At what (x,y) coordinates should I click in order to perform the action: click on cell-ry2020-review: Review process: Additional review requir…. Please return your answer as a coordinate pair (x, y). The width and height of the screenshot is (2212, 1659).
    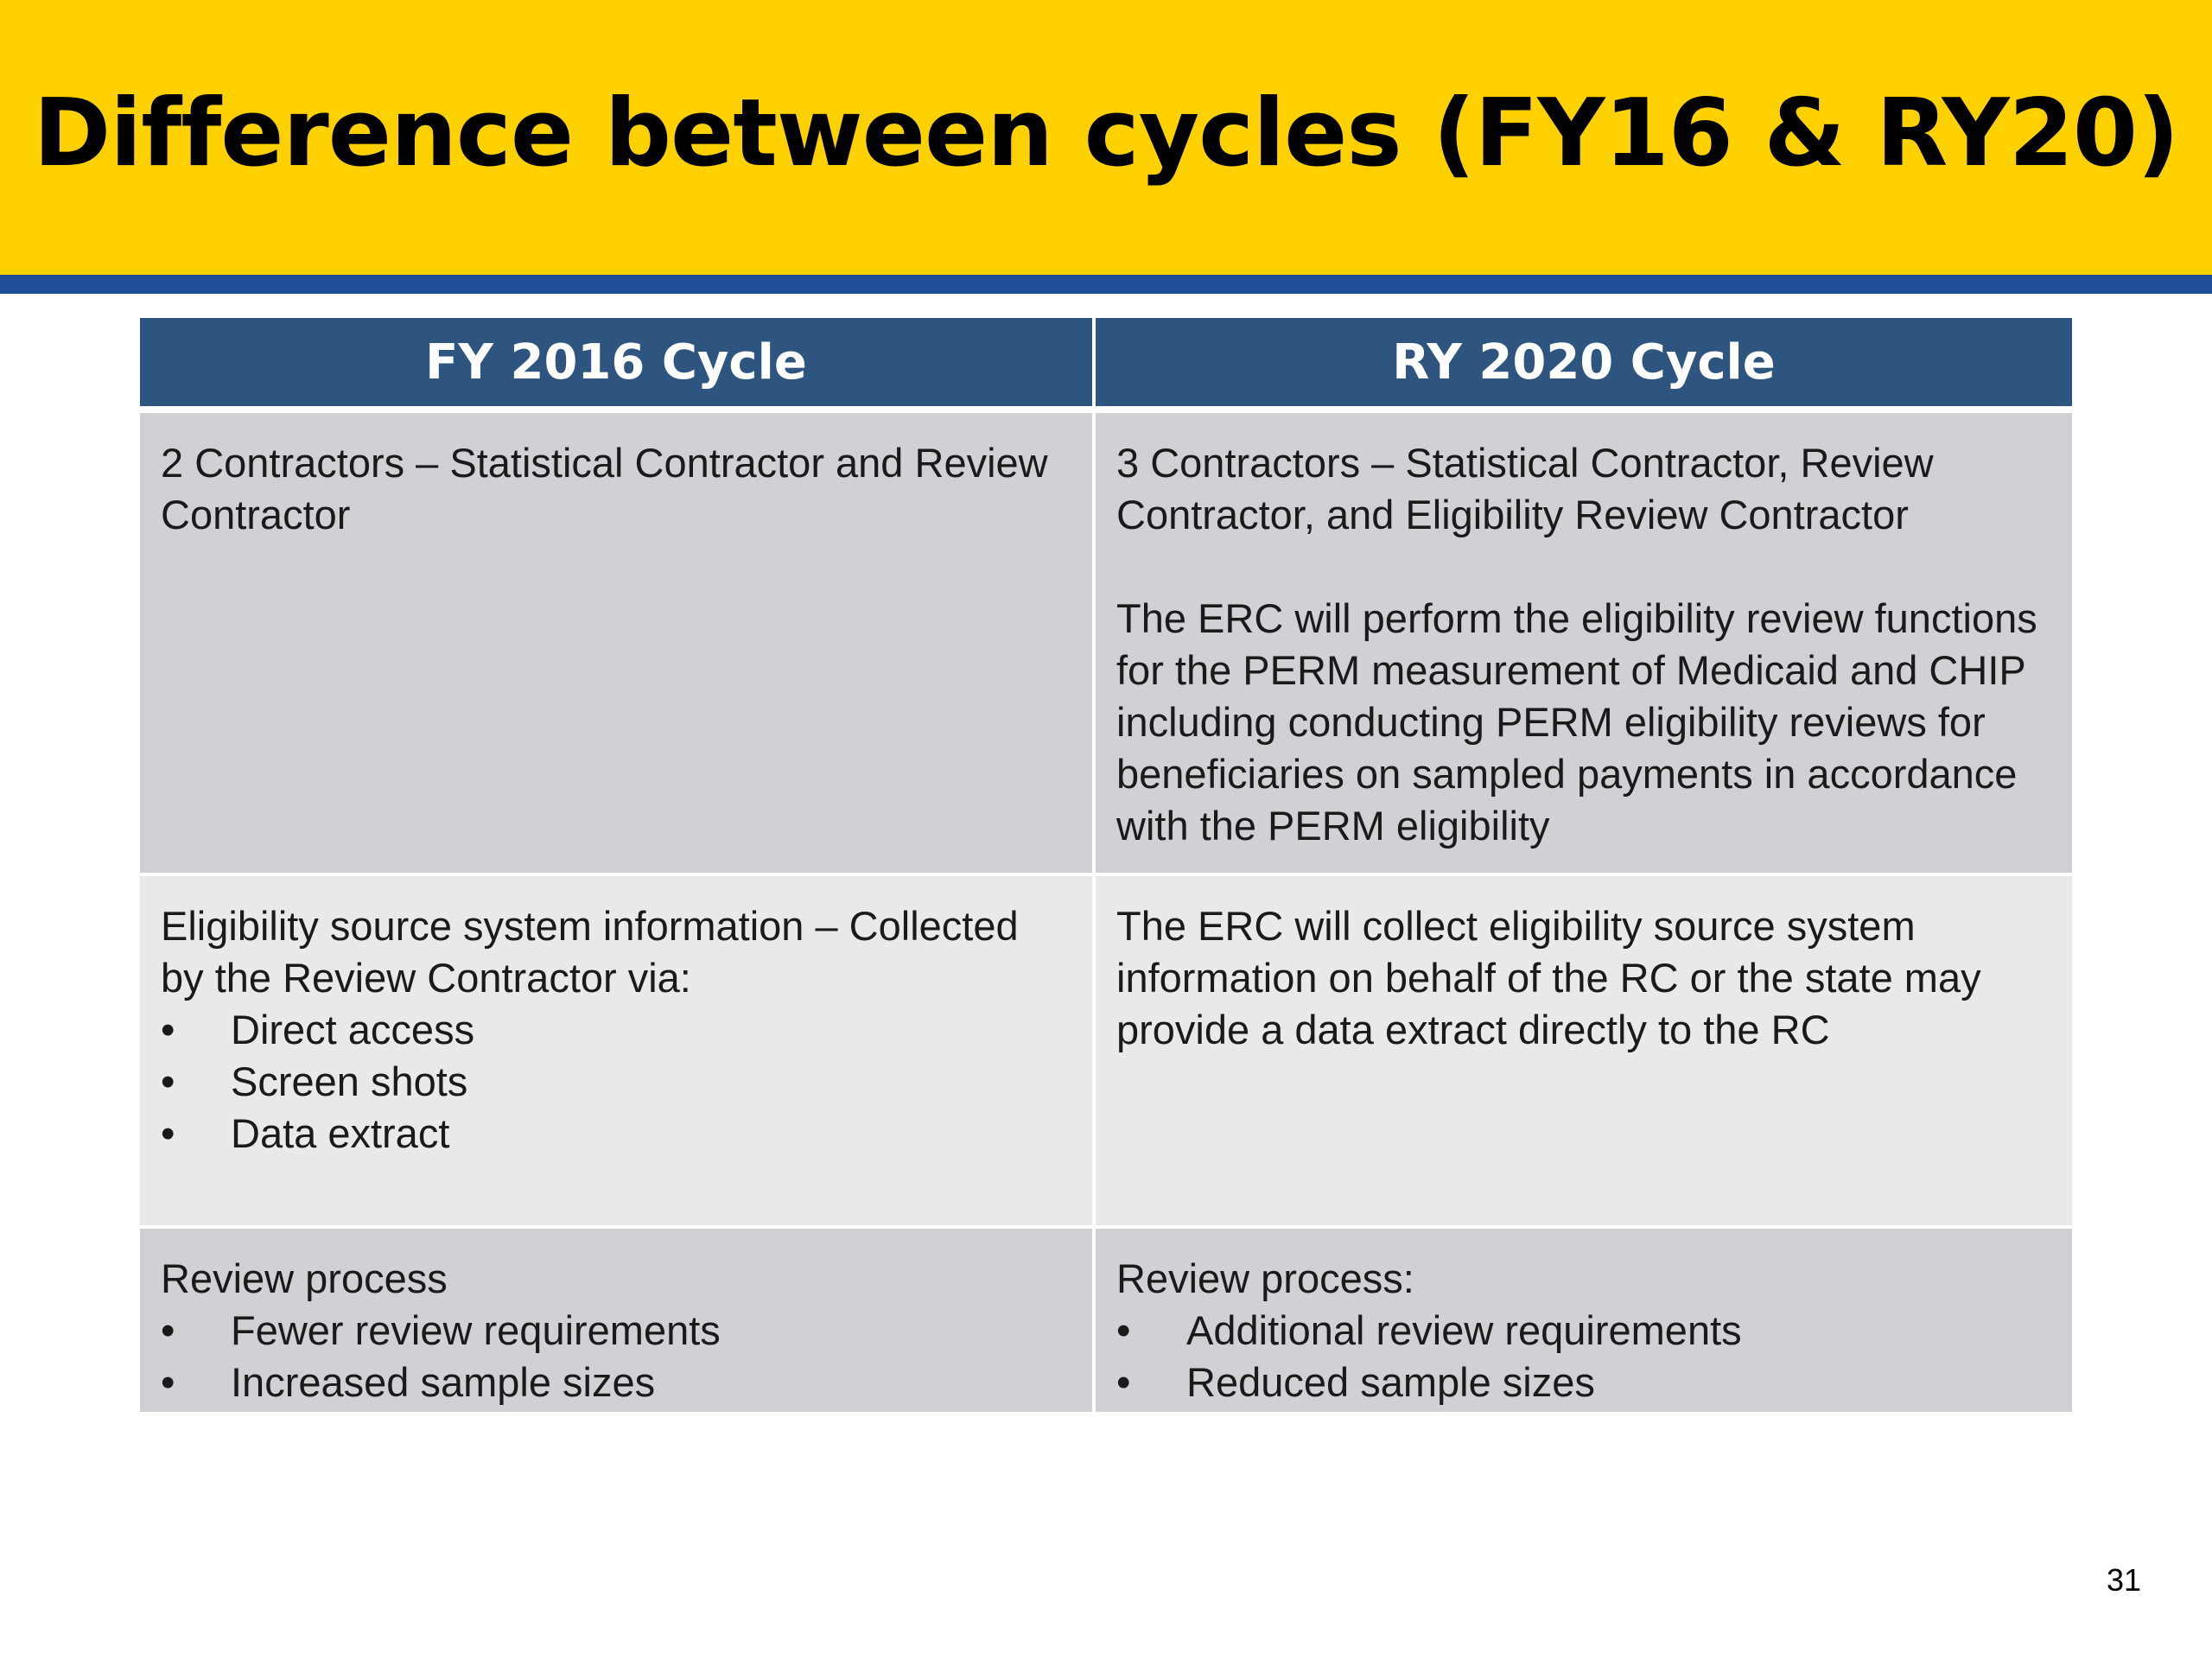
    Looking at the image, I should click on (1582, 1320).